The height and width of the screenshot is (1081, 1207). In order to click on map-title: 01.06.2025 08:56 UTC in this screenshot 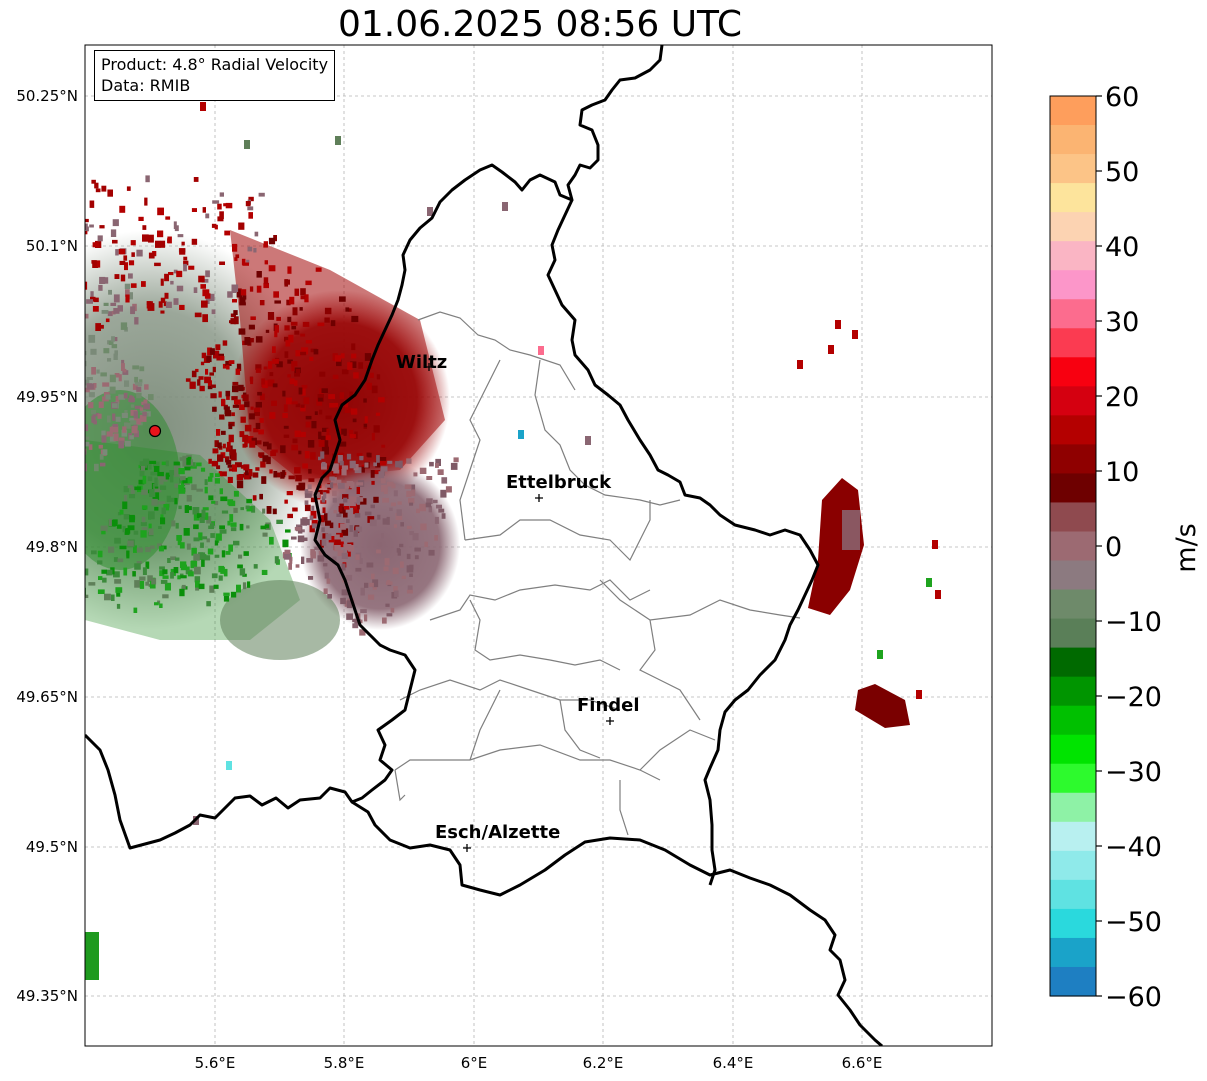, I will do `click(540, 24)`.